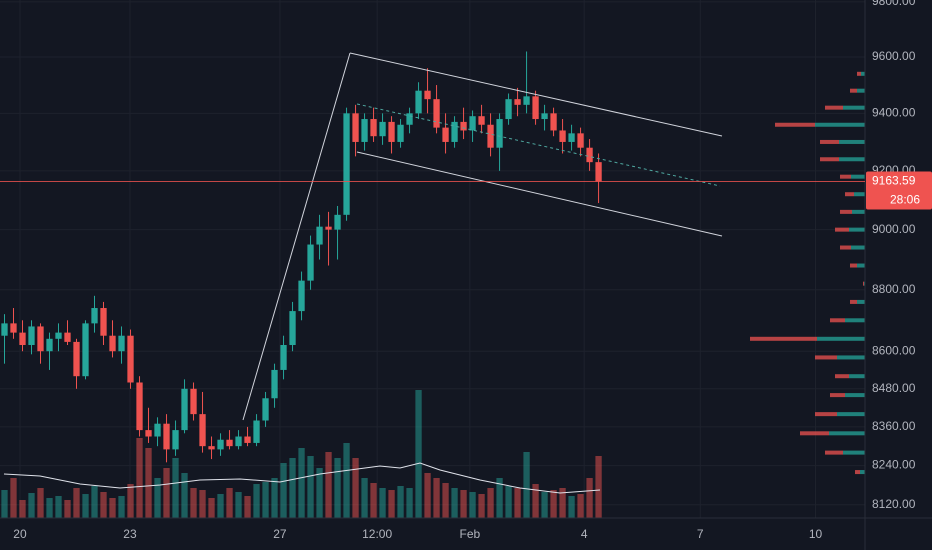 The height and width of the screenshot is (550, 932). What do you see at coordinates (905, 200) in the screenshot?
I see `countdown: 28:06` at bounding box center [905, 200].